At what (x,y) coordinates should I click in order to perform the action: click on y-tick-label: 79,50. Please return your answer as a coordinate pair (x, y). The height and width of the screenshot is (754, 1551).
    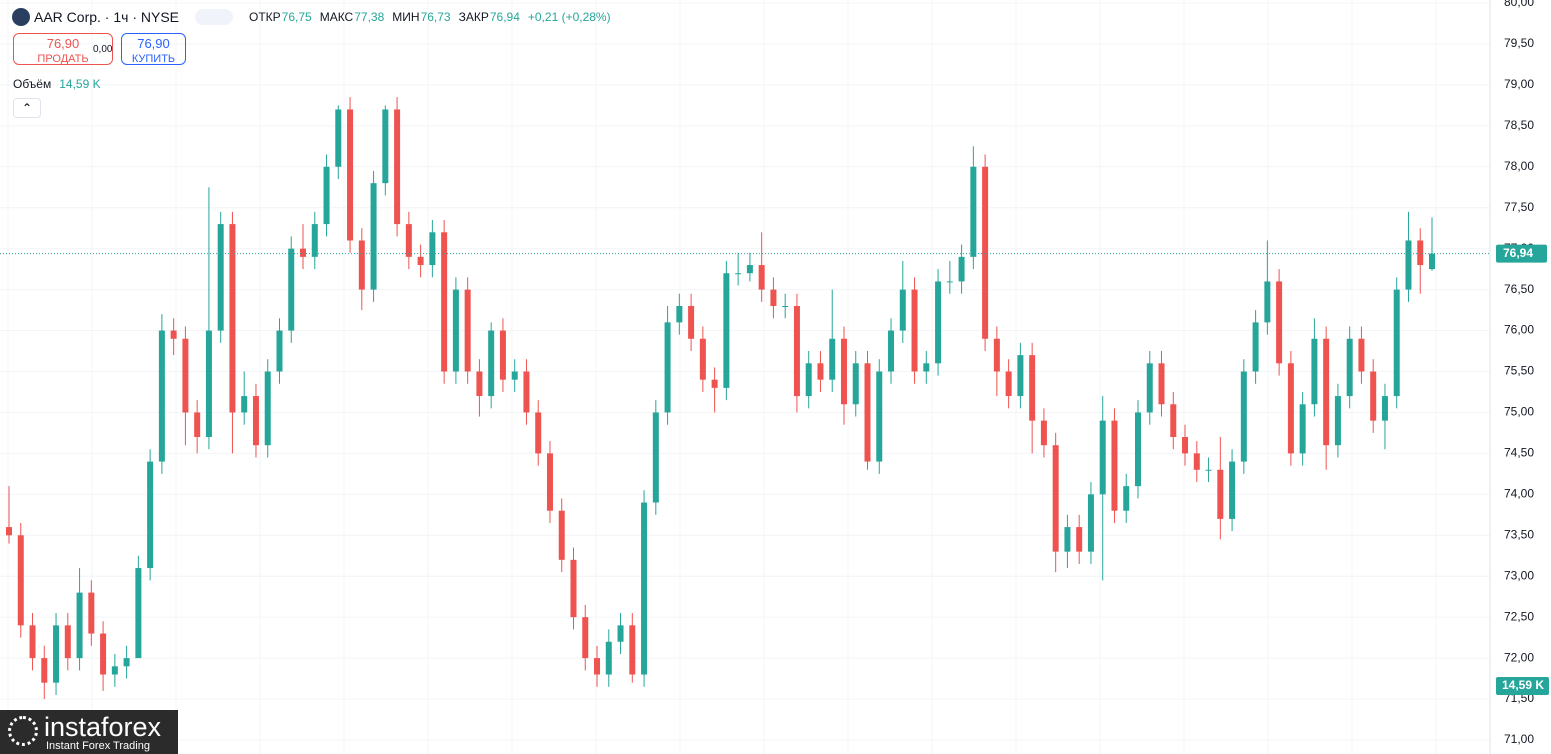
    Looking at the image, I should click on (1519, 43).